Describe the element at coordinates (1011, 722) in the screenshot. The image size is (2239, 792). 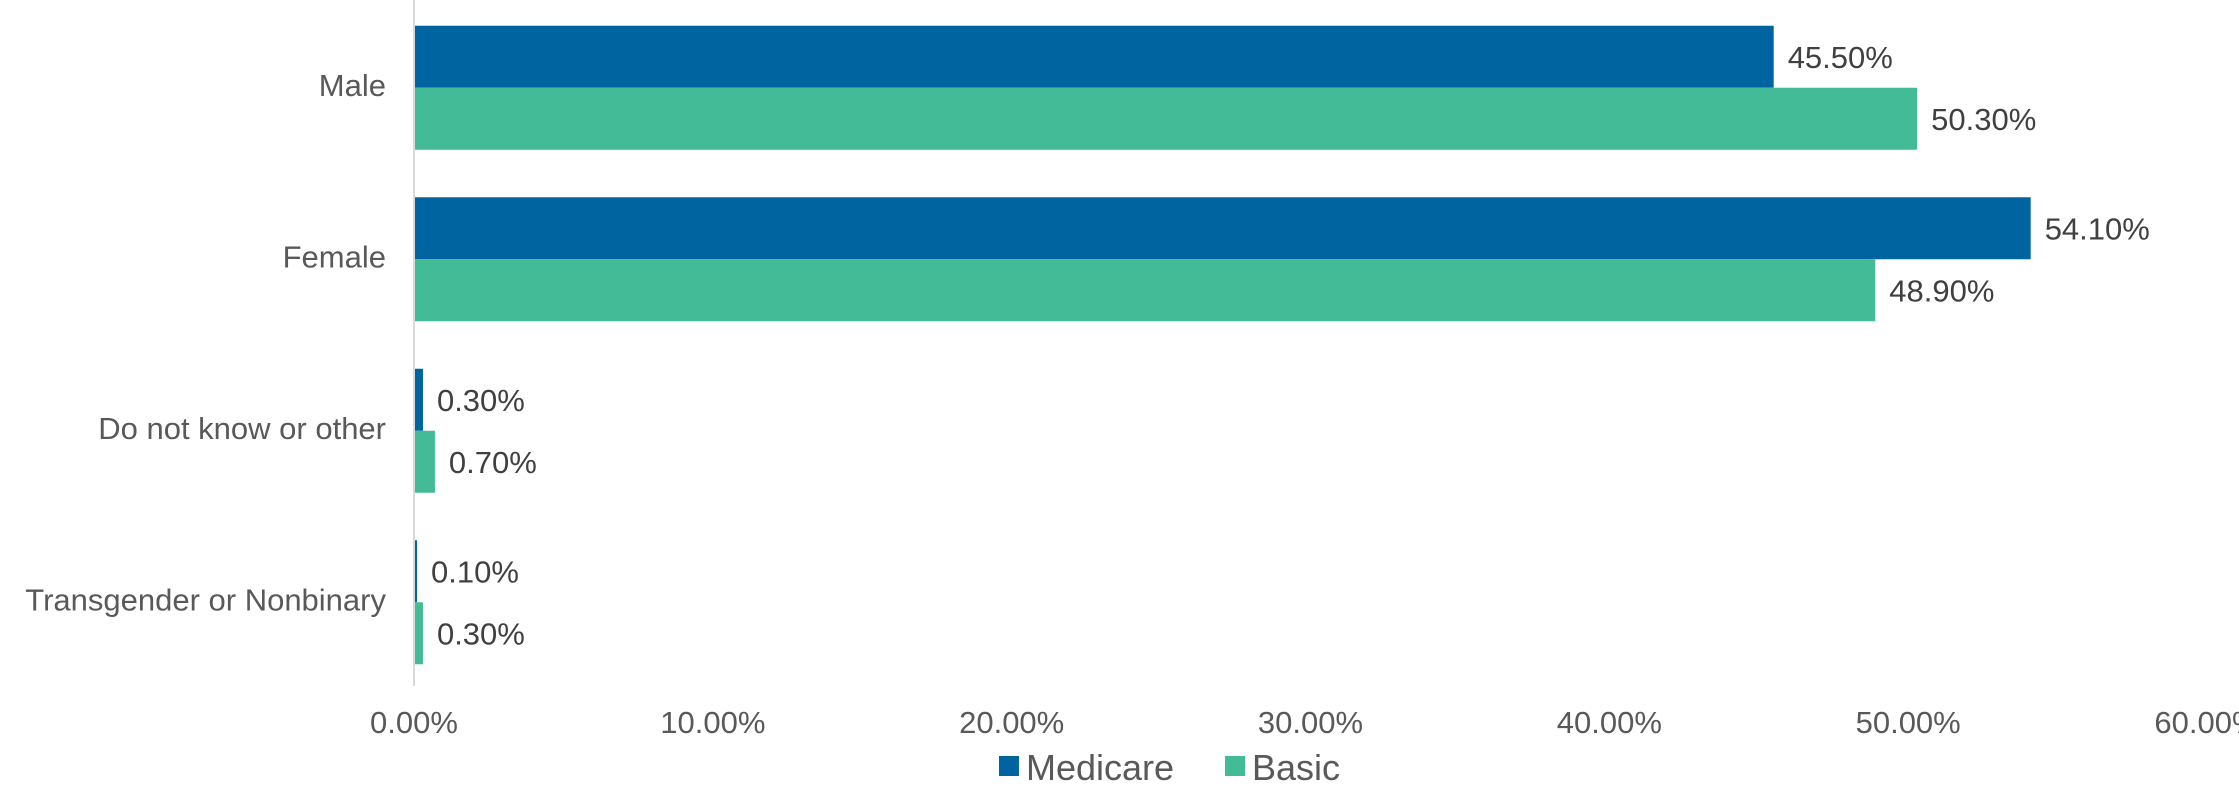
I see `x-tick-label: 20.00%` at that location.